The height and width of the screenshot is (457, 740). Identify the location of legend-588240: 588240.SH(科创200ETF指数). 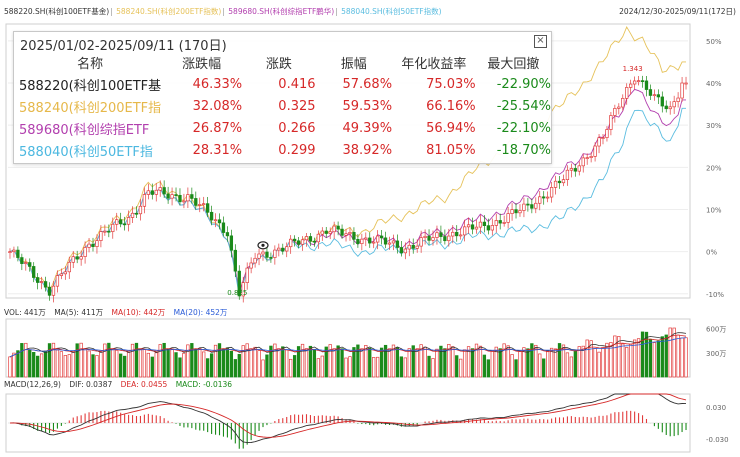
(169, 11).